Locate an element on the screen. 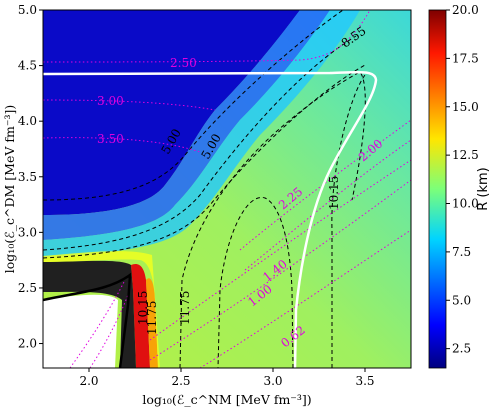  heatmap-white-region is located at coordinates (80, 331).